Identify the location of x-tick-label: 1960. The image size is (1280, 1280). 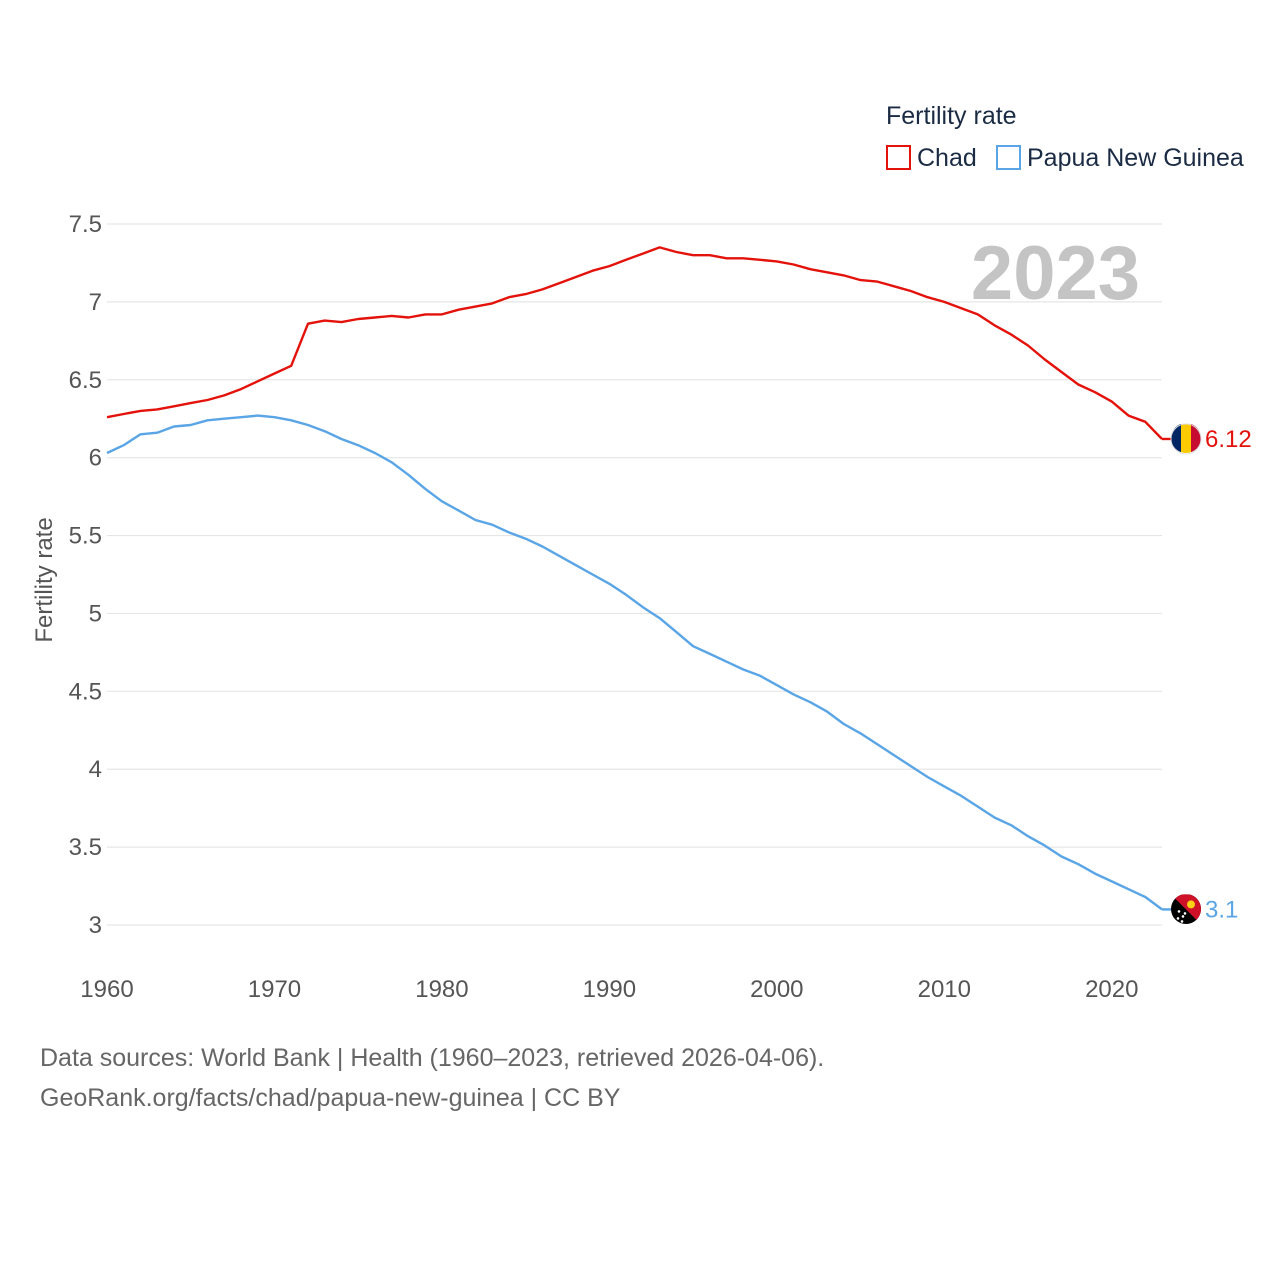
(106, 989).